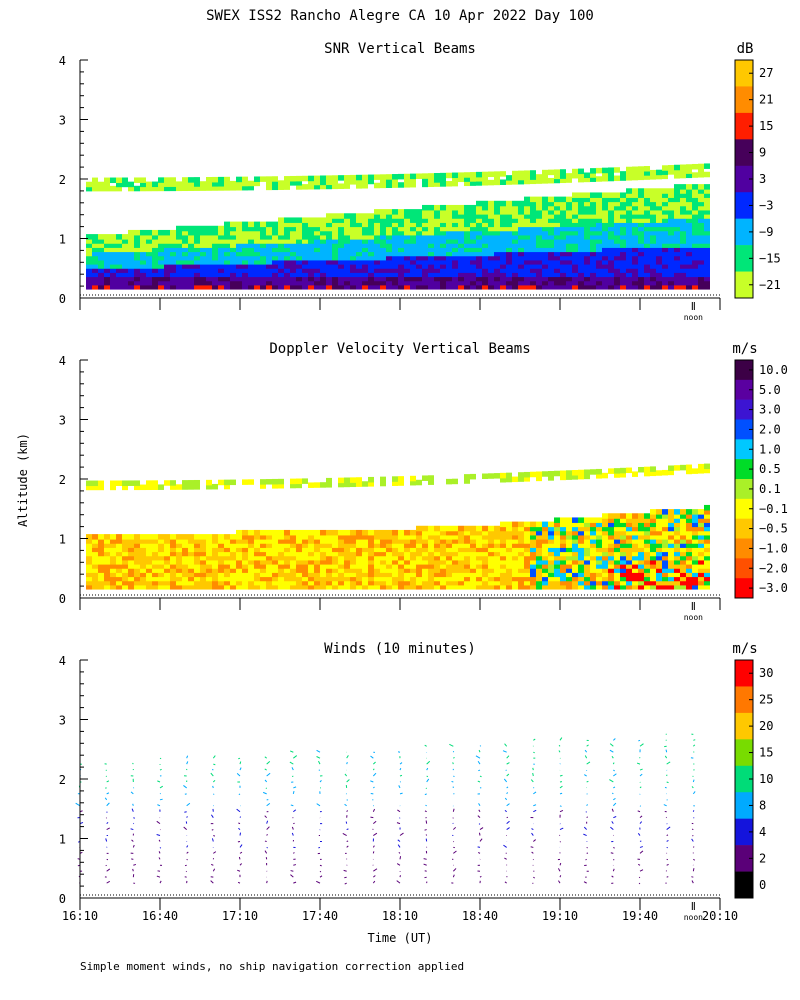  I want to click on colorbar-frame, so click(744, 179).